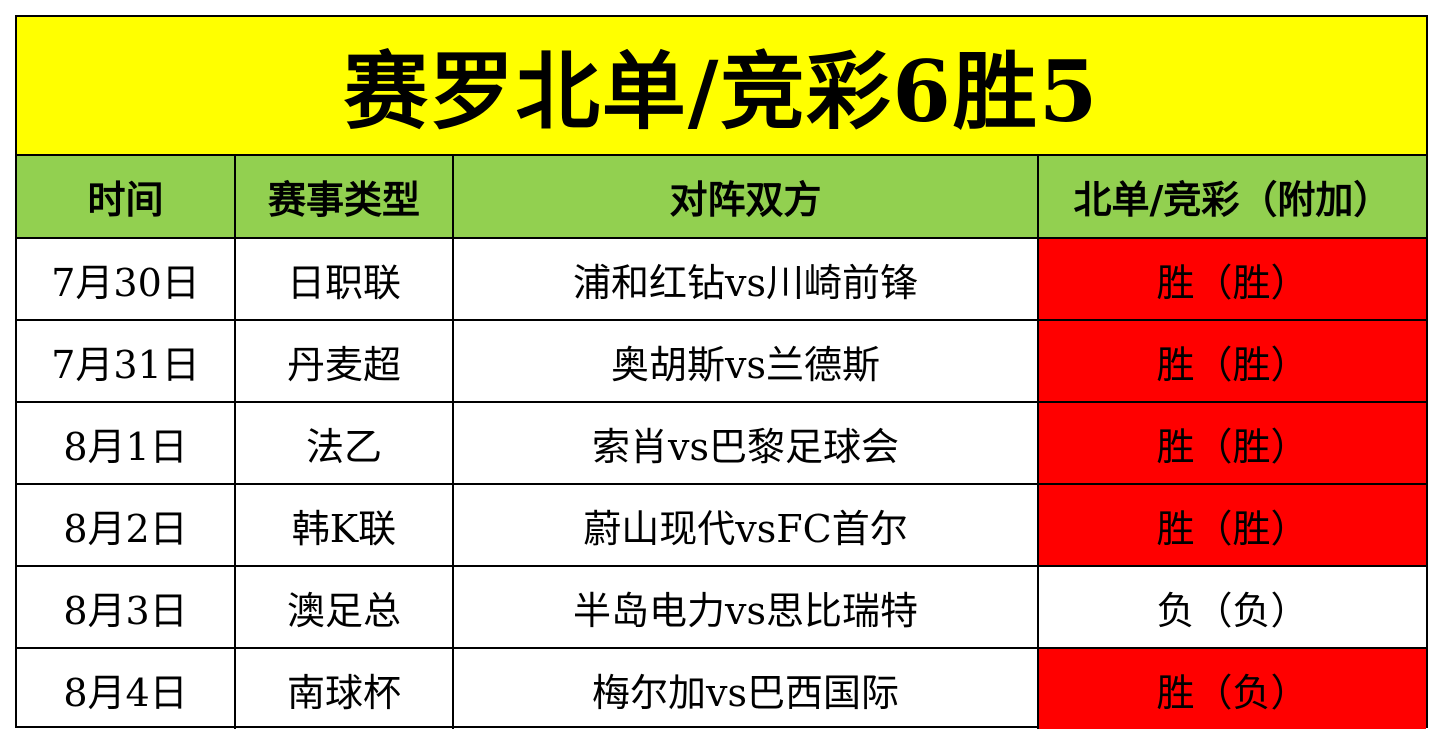  I want to click on header-row: 时间 赛事类型 对阵双方 北单/竞彩（附加）, so click(721, 197).